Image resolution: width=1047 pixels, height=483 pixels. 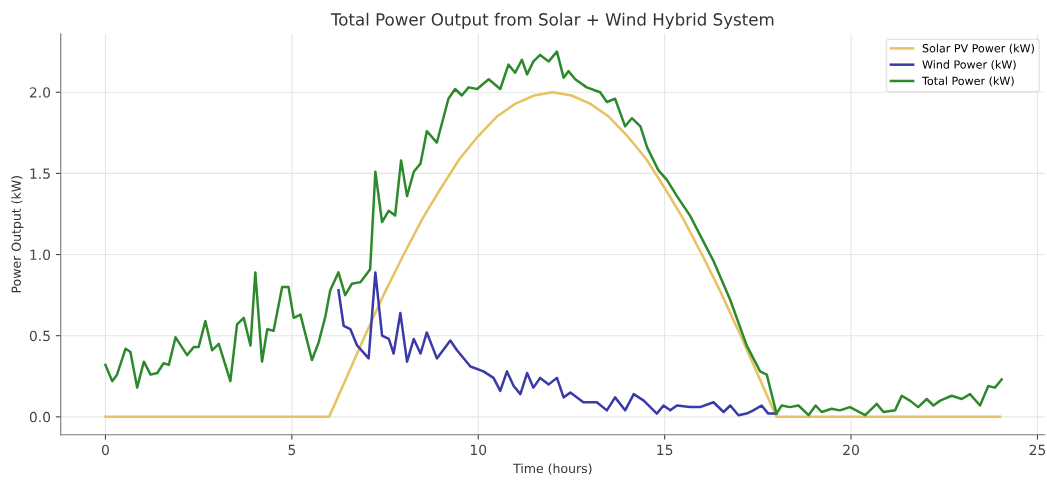 What do you see at coordinates (552, 20) in the screenshot?
I see `chart-title: Total Power Output from Solar + Wind Hybrid System` at bounding box center [552, 20].